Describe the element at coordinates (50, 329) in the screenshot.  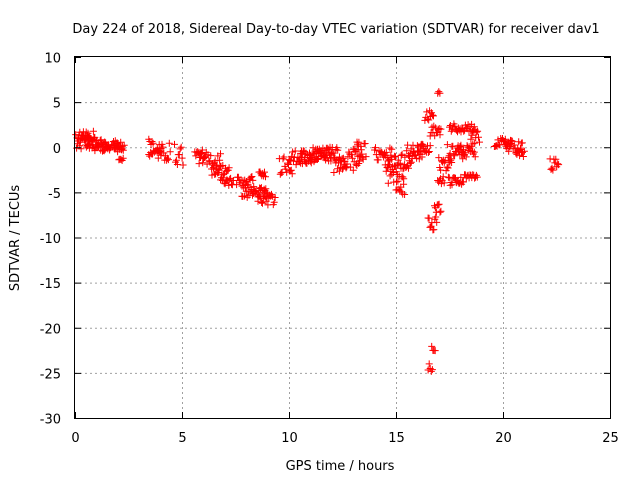
I see `y-tick-label: -20` at that location.